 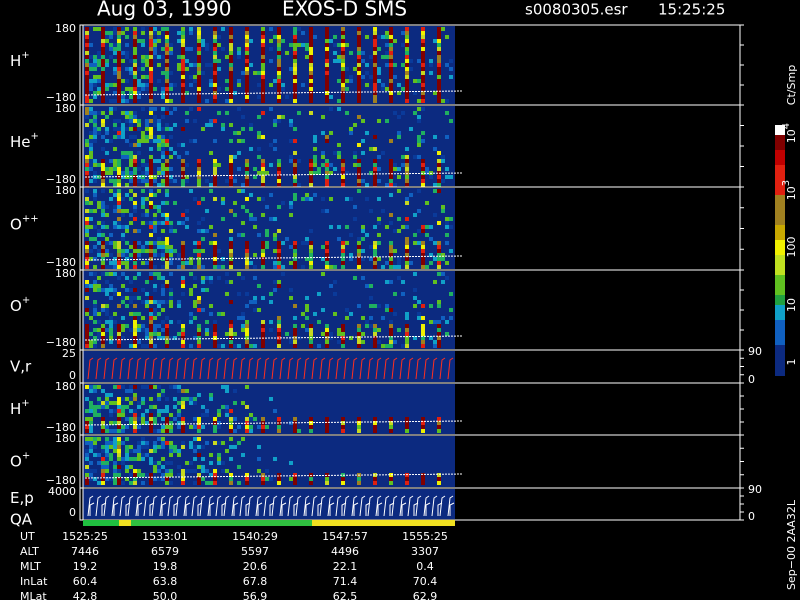 I want to click on orbit-value: 19.2, so click(x=85, y=566).